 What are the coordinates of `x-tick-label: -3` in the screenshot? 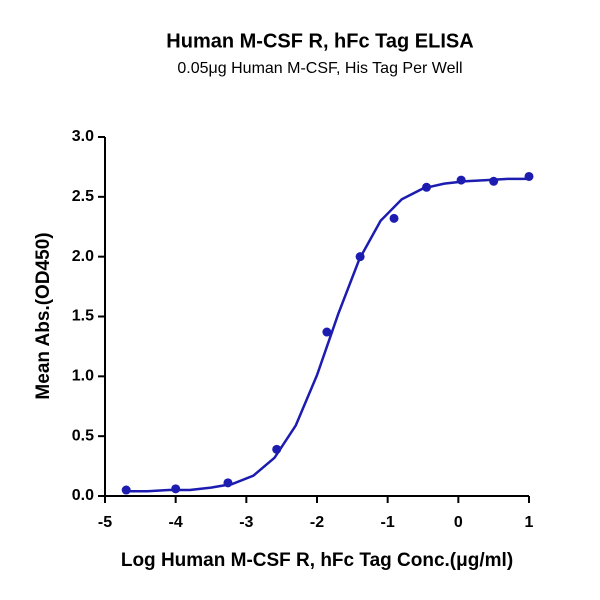 It's located at (246, 522).